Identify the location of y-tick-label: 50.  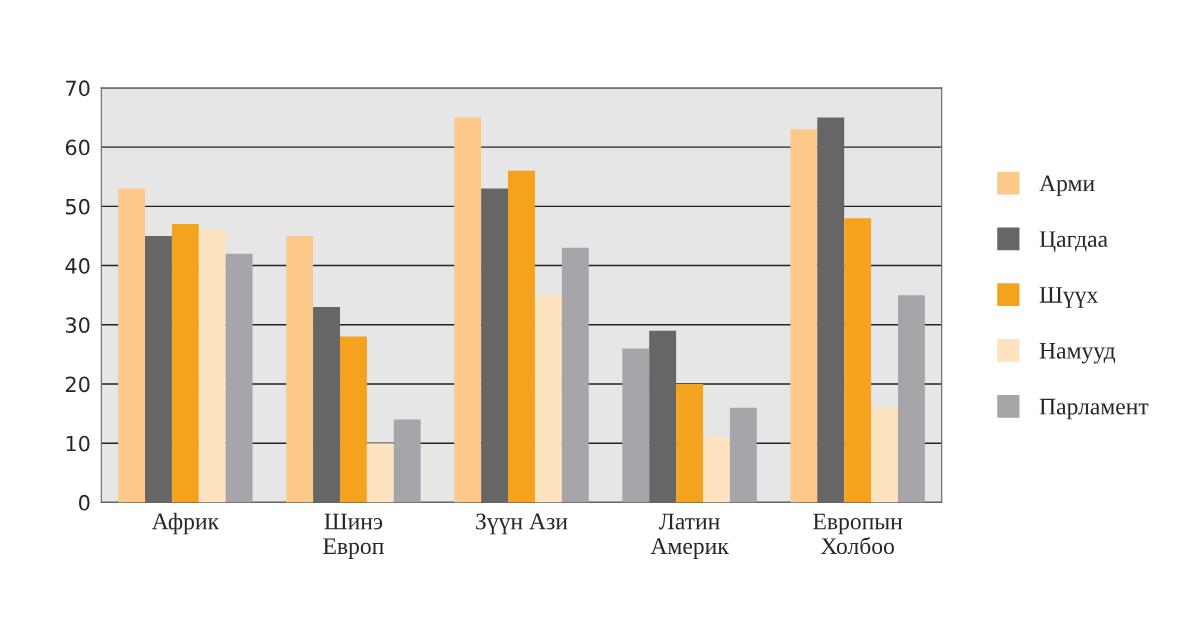
(78, 206).